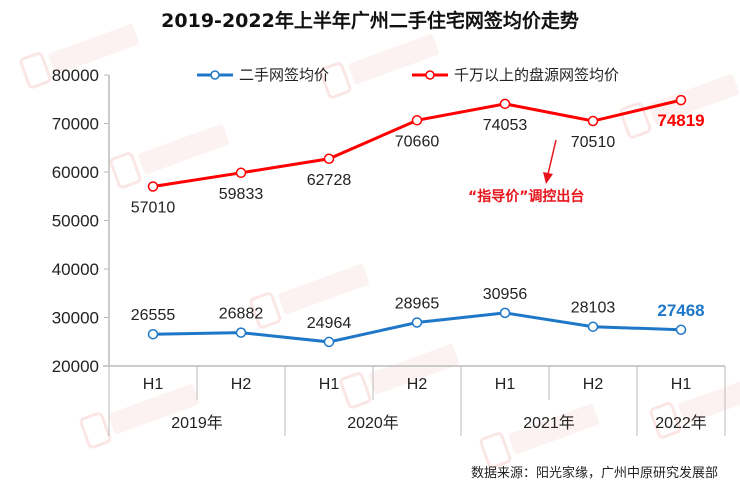  I want to click on legend-marker-blue, so click(215, 74).